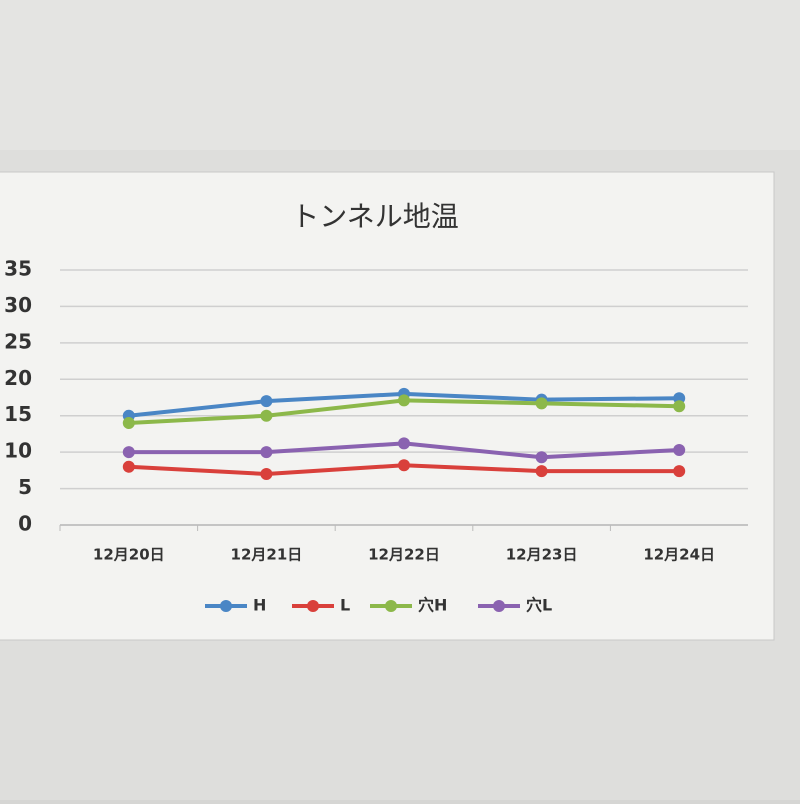 Image resolution: width=800 pixels, height=804 pixels. I want to click on y-tick-label: 20, so click(18, 378).